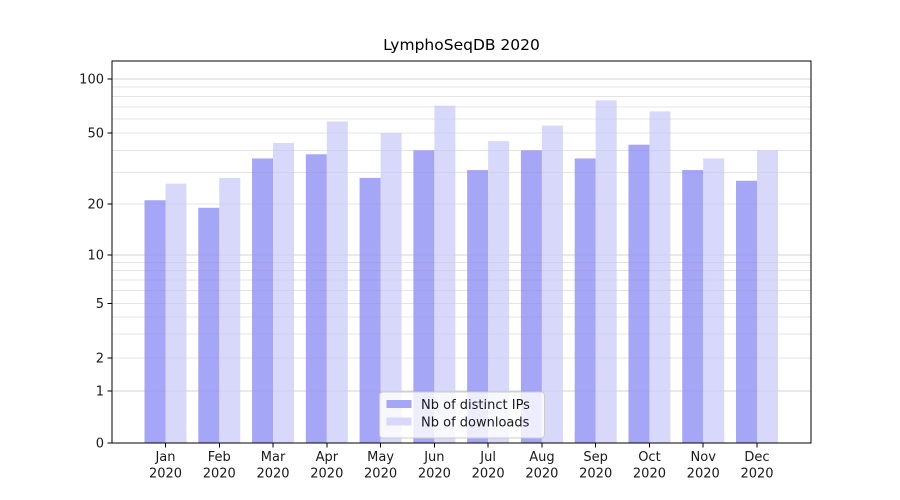  What do you see at coordinates (475, 405) in the screenshot?
I see `legend-label-ips: Nb of distinct IPs` at bounding box center [475, 405].